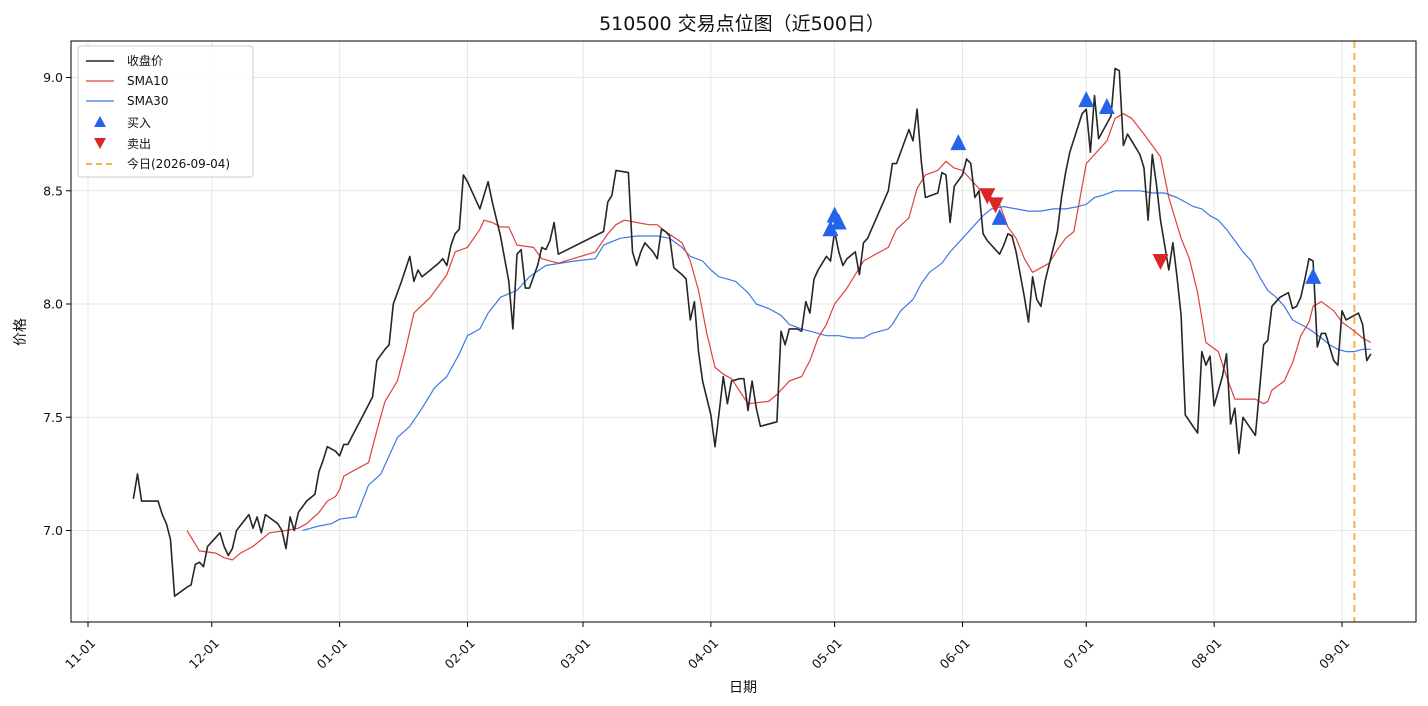 The width and height of the screenshot is (1428, 706). I want to click on legend-label-buy: 买入, so click(139, 123).